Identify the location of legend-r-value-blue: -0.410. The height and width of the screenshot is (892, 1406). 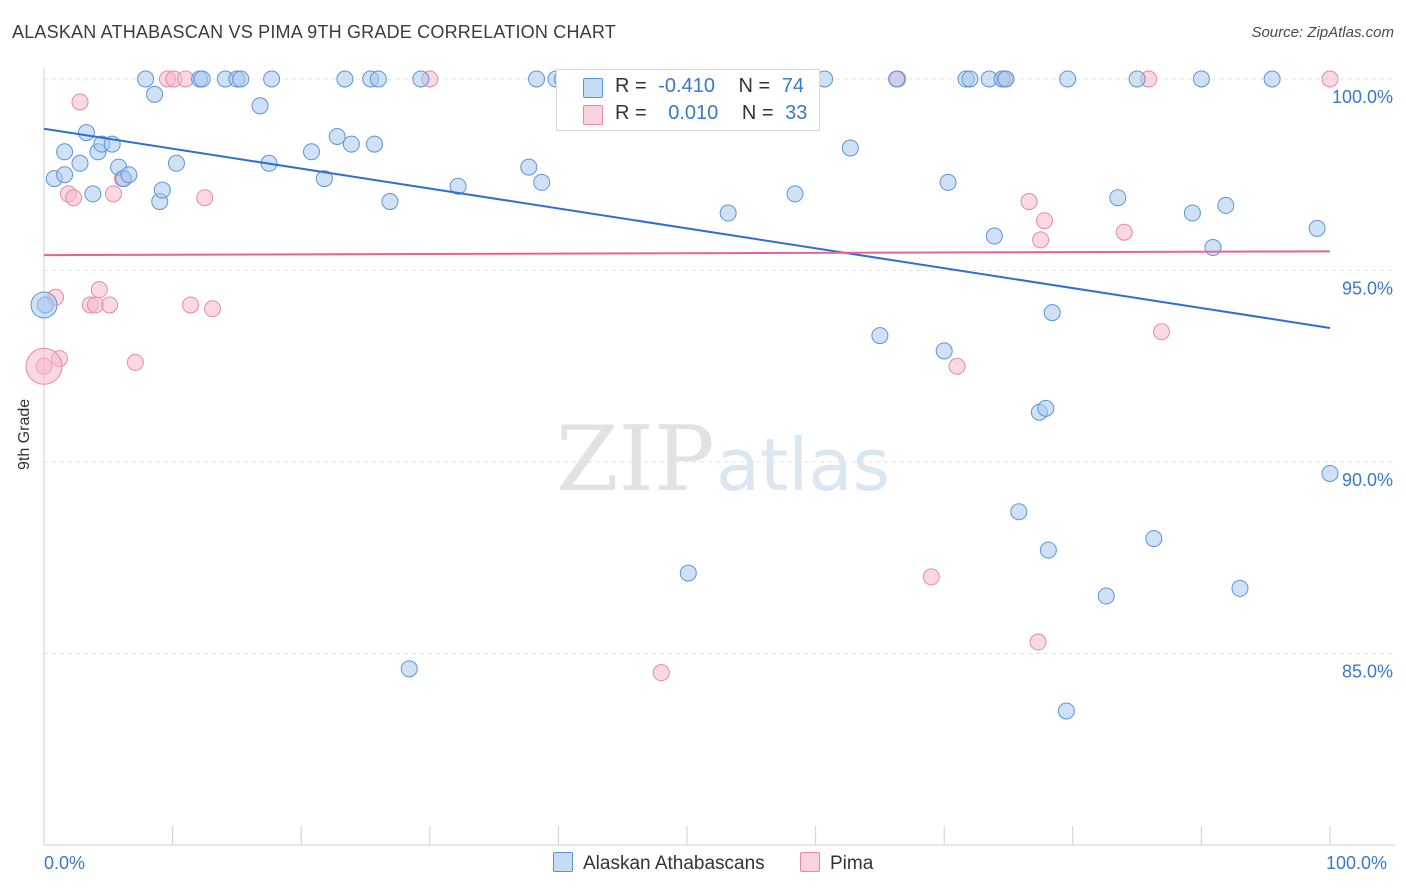
(686, 86).